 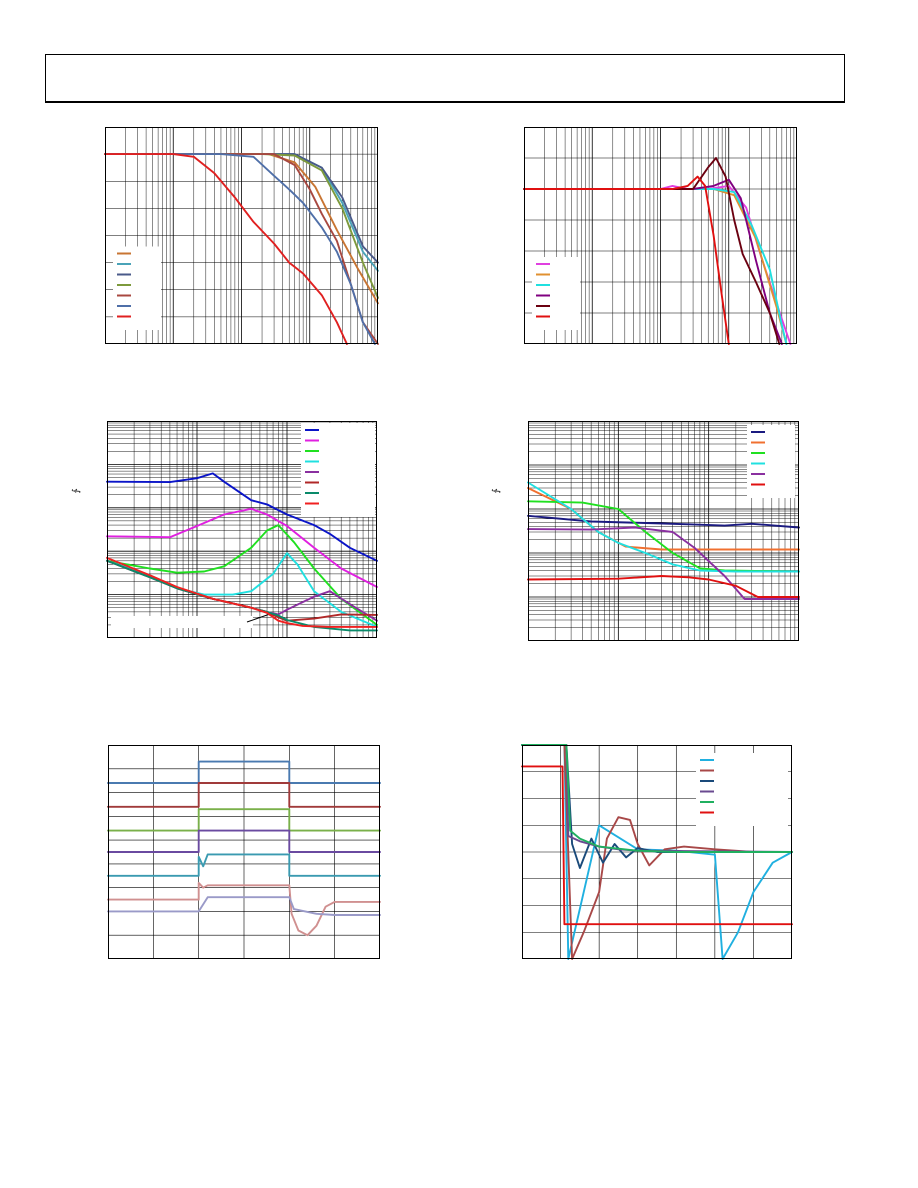 What do you see at coordinates (182, 622) in the screenshot?
I see `c3-annotation-box` at bounding box center [182, 622].